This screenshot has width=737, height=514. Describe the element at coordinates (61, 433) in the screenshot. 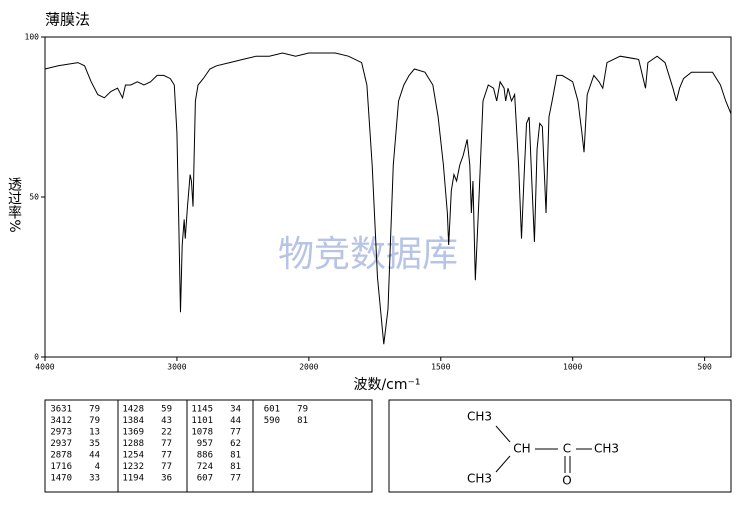

I see `peak-wavenumber: 2973` at that location.